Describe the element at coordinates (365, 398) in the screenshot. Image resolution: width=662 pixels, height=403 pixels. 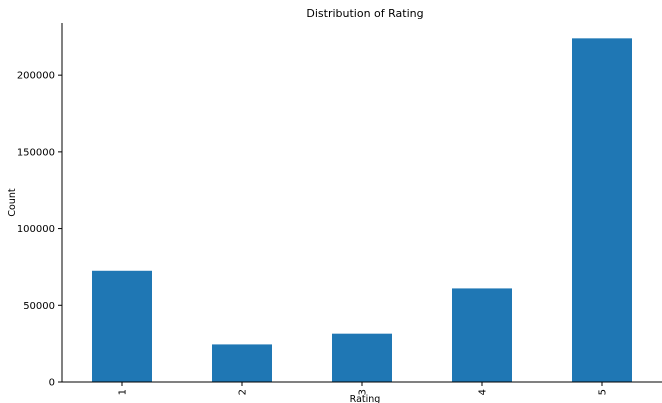
I see `x-axis-label: Rating` at that location.